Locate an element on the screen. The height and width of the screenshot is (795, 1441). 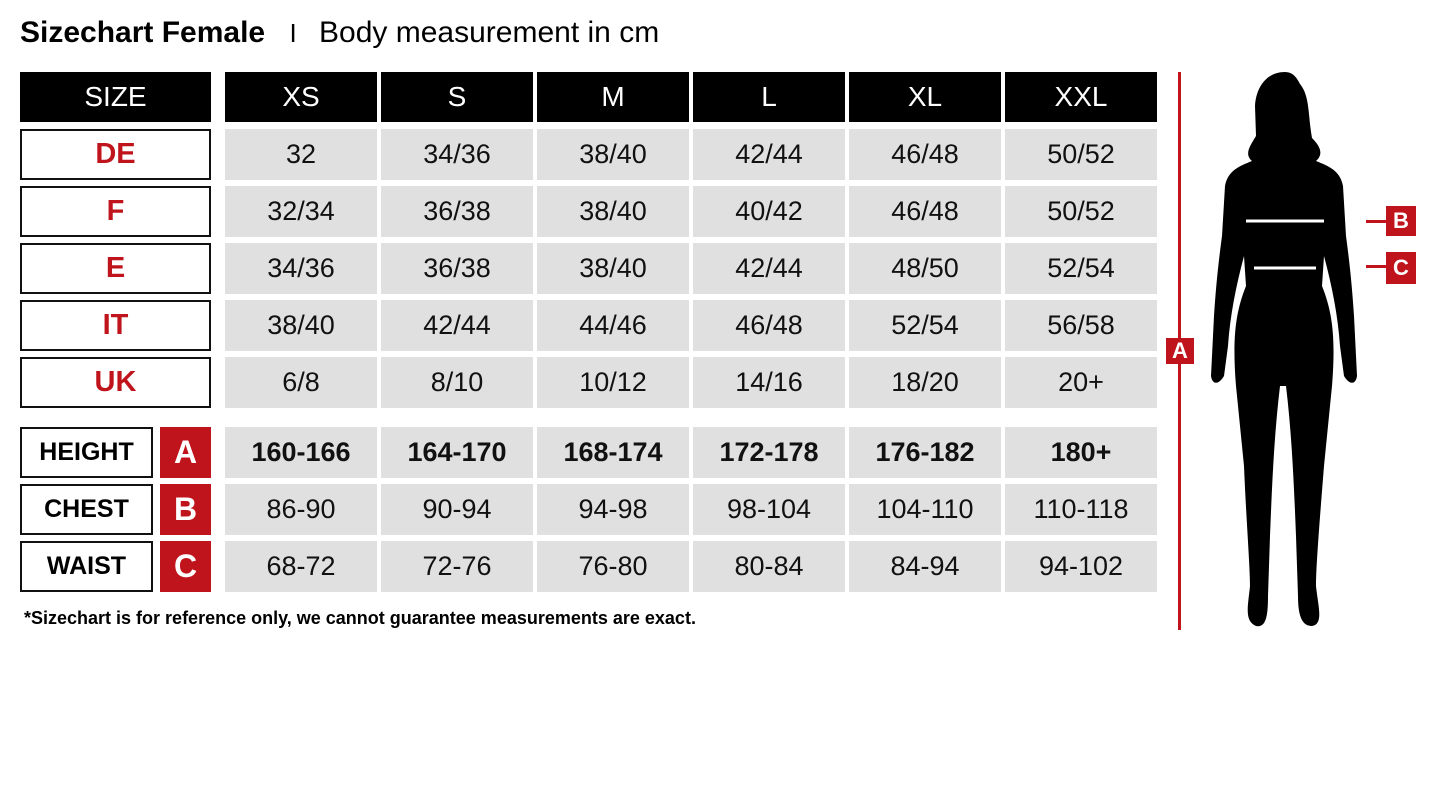
table-cell: 98-104 is located at coordinates (769, 509).